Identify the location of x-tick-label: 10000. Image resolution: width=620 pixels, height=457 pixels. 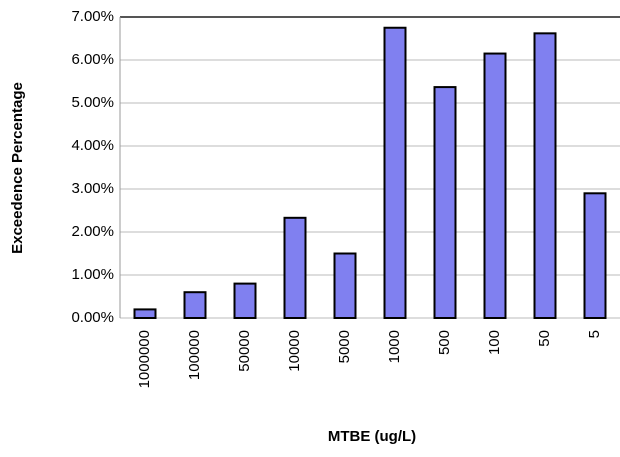
(294, 351).